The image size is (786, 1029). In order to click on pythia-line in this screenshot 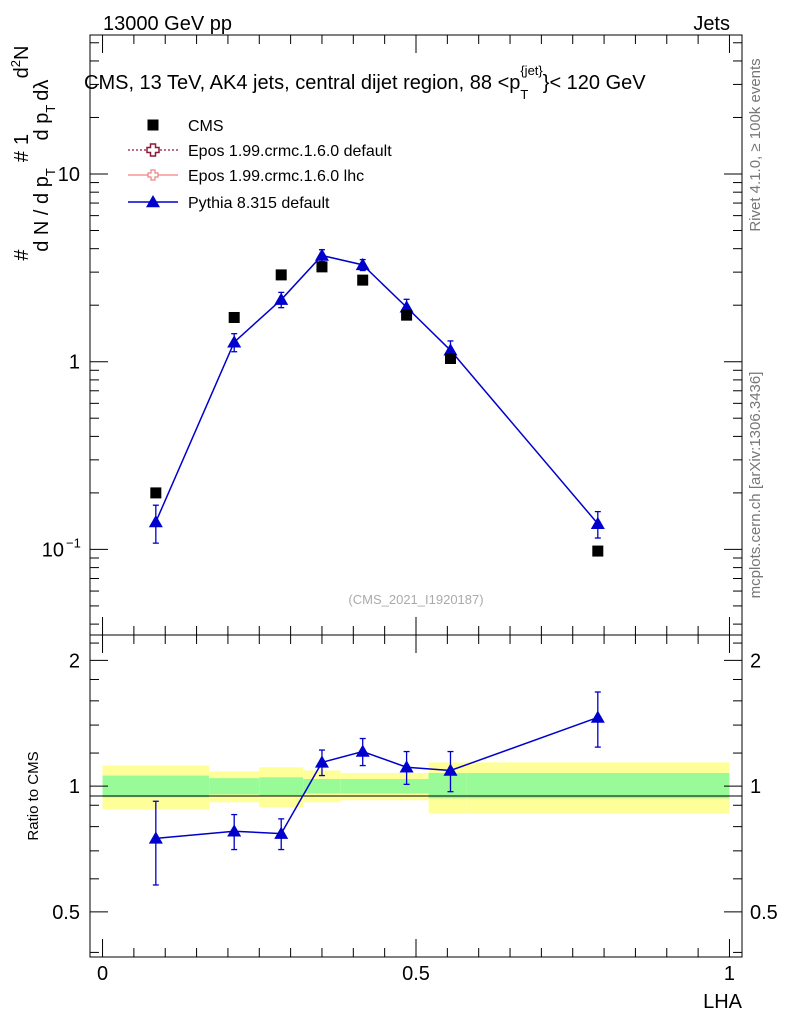, I will do `click(377, 389)`.